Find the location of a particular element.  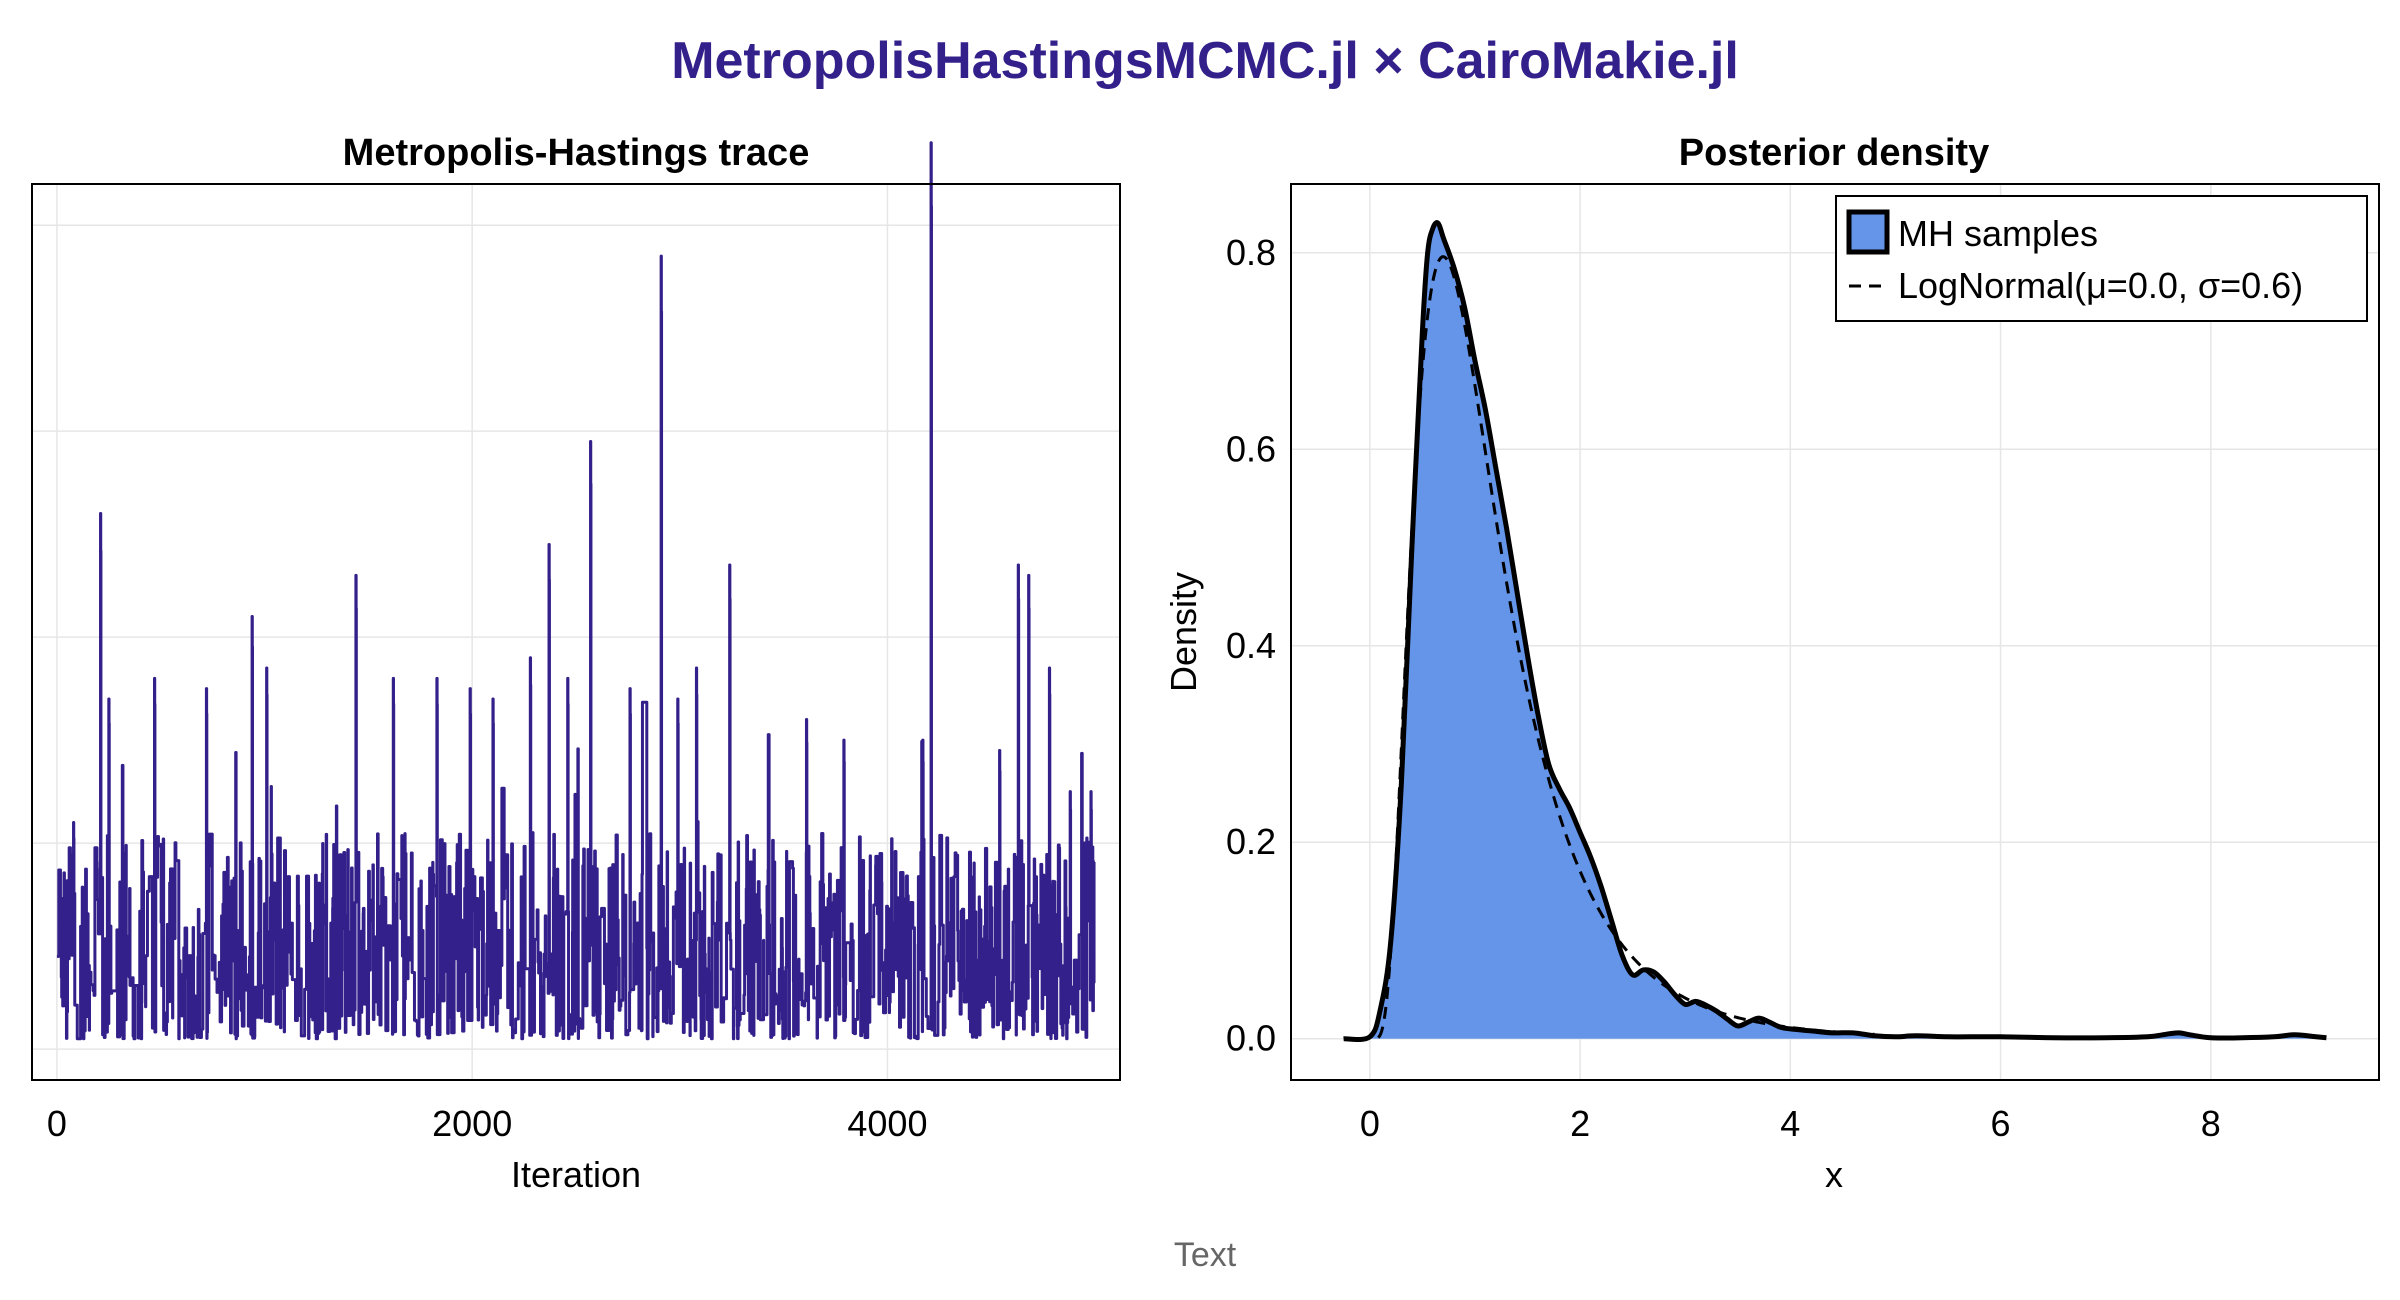

trace-x-tick-label: 4000 is located at coordinates (887, 1123).